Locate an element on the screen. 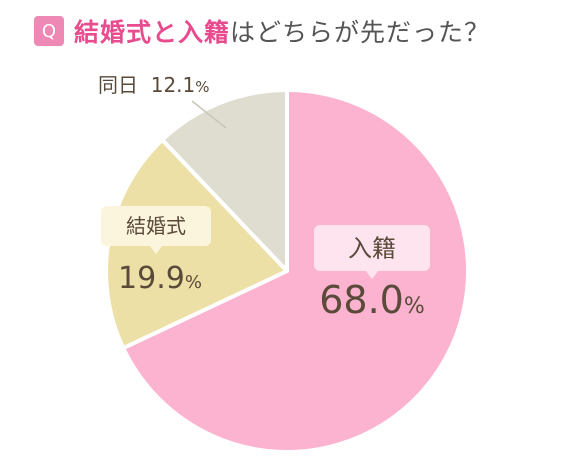  question-text: 結婚式と入籍はどちらが先だった？ is located at coordinates (282, 31).